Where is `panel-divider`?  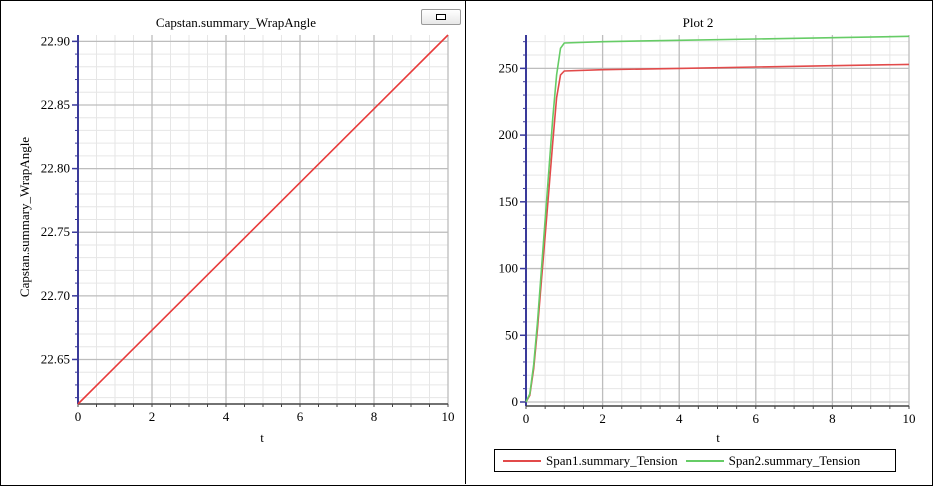 panel-divider is located at coordinates (465, 242).